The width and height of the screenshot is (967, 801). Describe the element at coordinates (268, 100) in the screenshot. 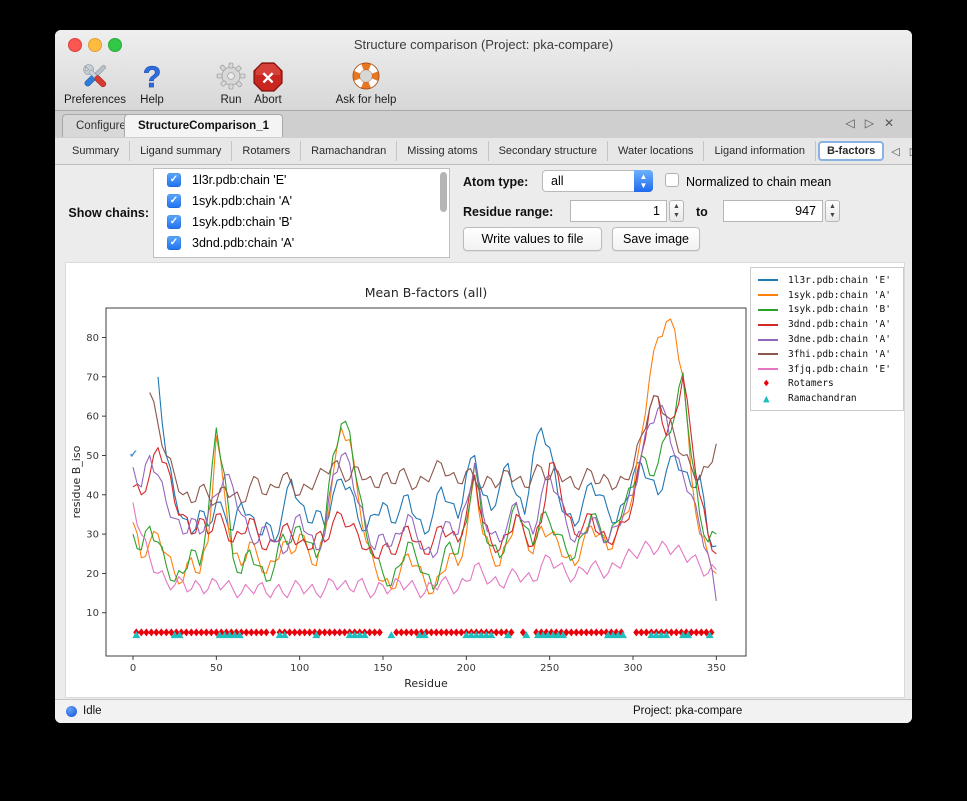

I see `toolbar-label: Abort` at that location.